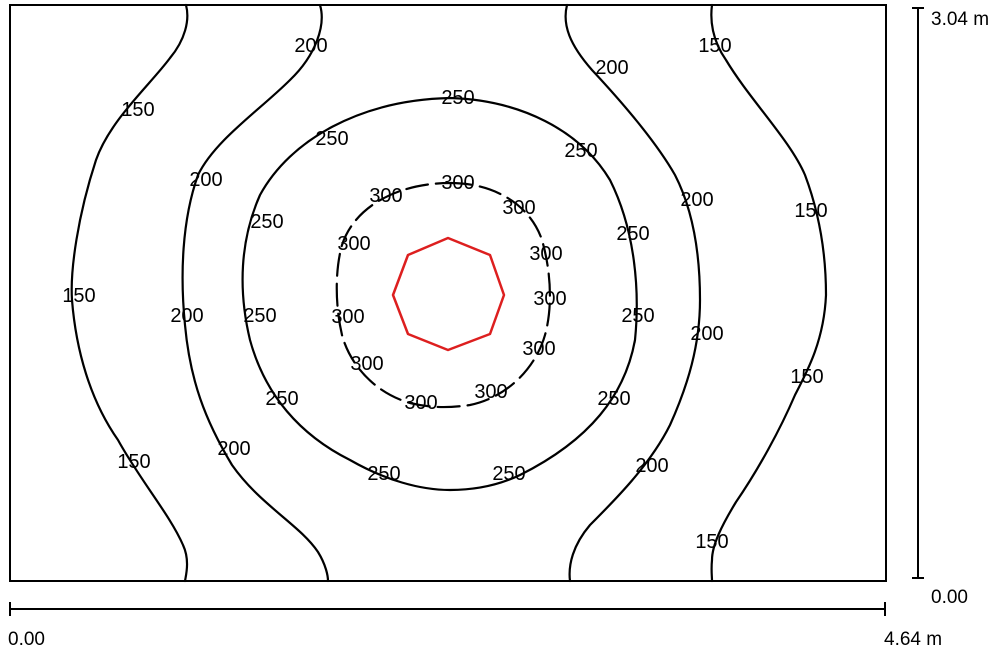  I want to click on y-scale-bar, so click(918, 293).